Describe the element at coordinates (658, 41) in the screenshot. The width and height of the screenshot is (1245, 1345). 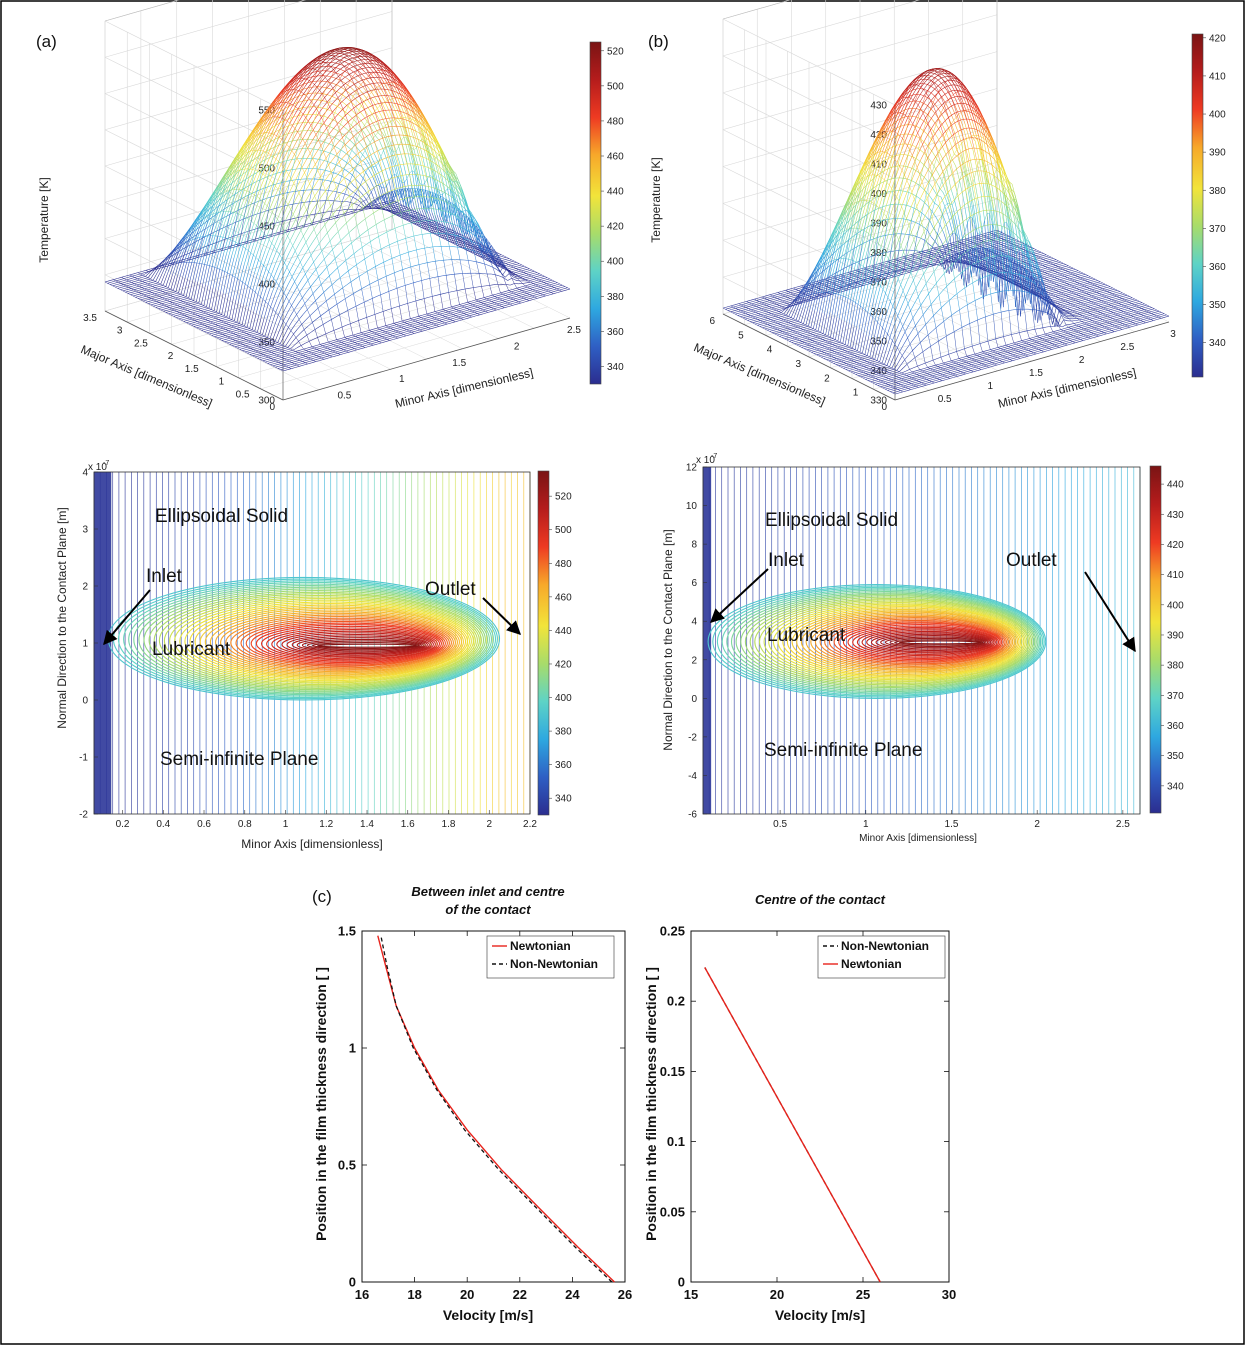
I see `panel-label-b: (b)` at that location.